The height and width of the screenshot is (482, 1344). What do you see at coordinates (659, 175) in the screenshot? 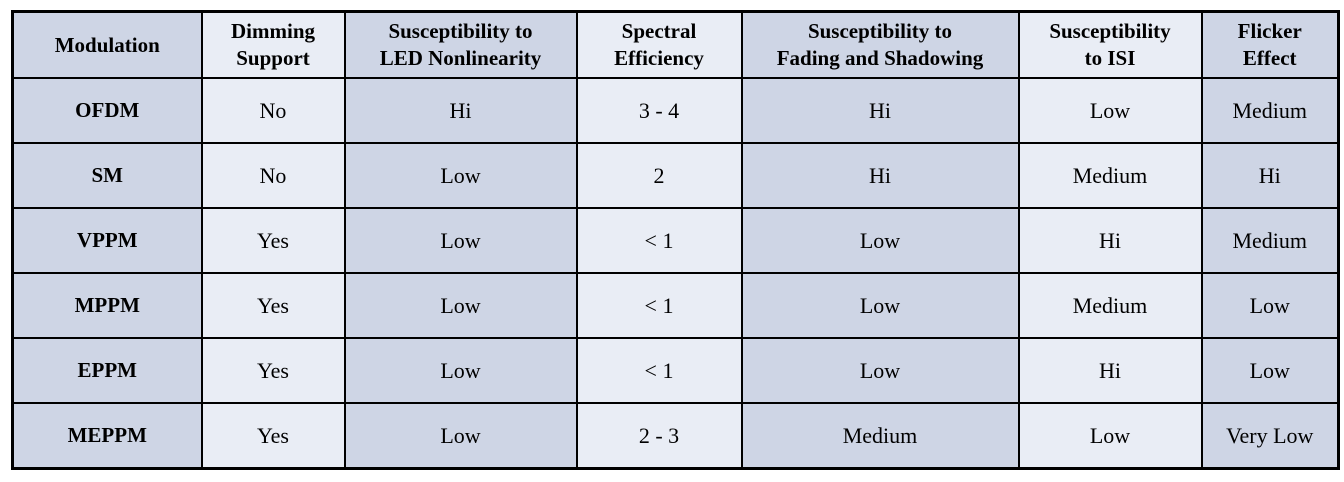
I see `table-cell: 2` at bounding box center [659, 175].